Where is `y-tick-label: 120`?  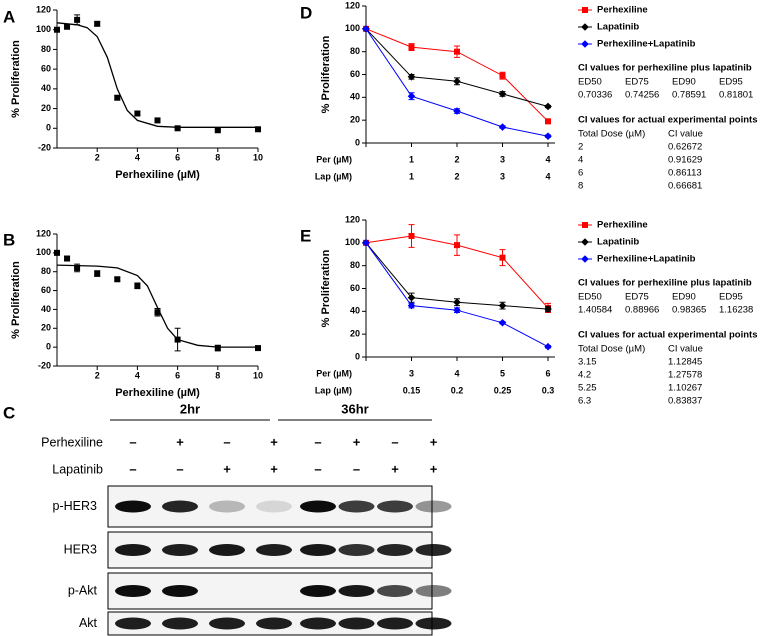
y-tick-label: 120 is located at coordinates (352, 5).